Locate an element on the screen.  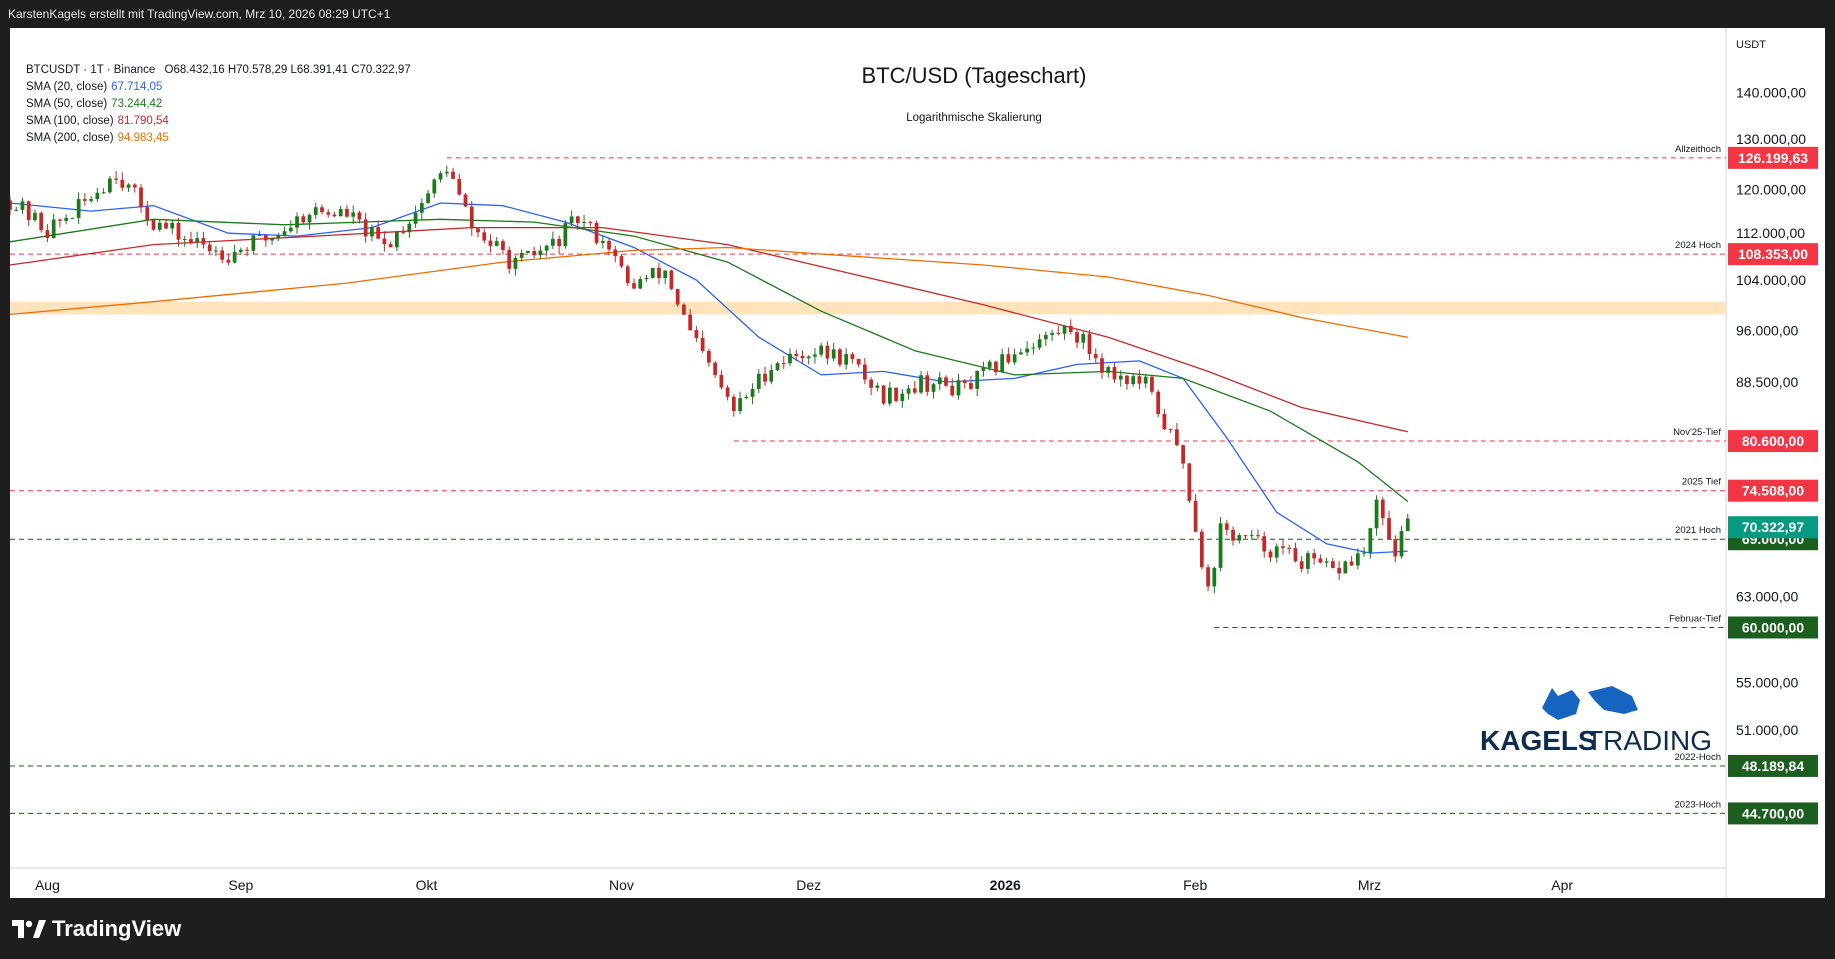
watermark-trading: TRADING is located at coordinates (1649, 740).